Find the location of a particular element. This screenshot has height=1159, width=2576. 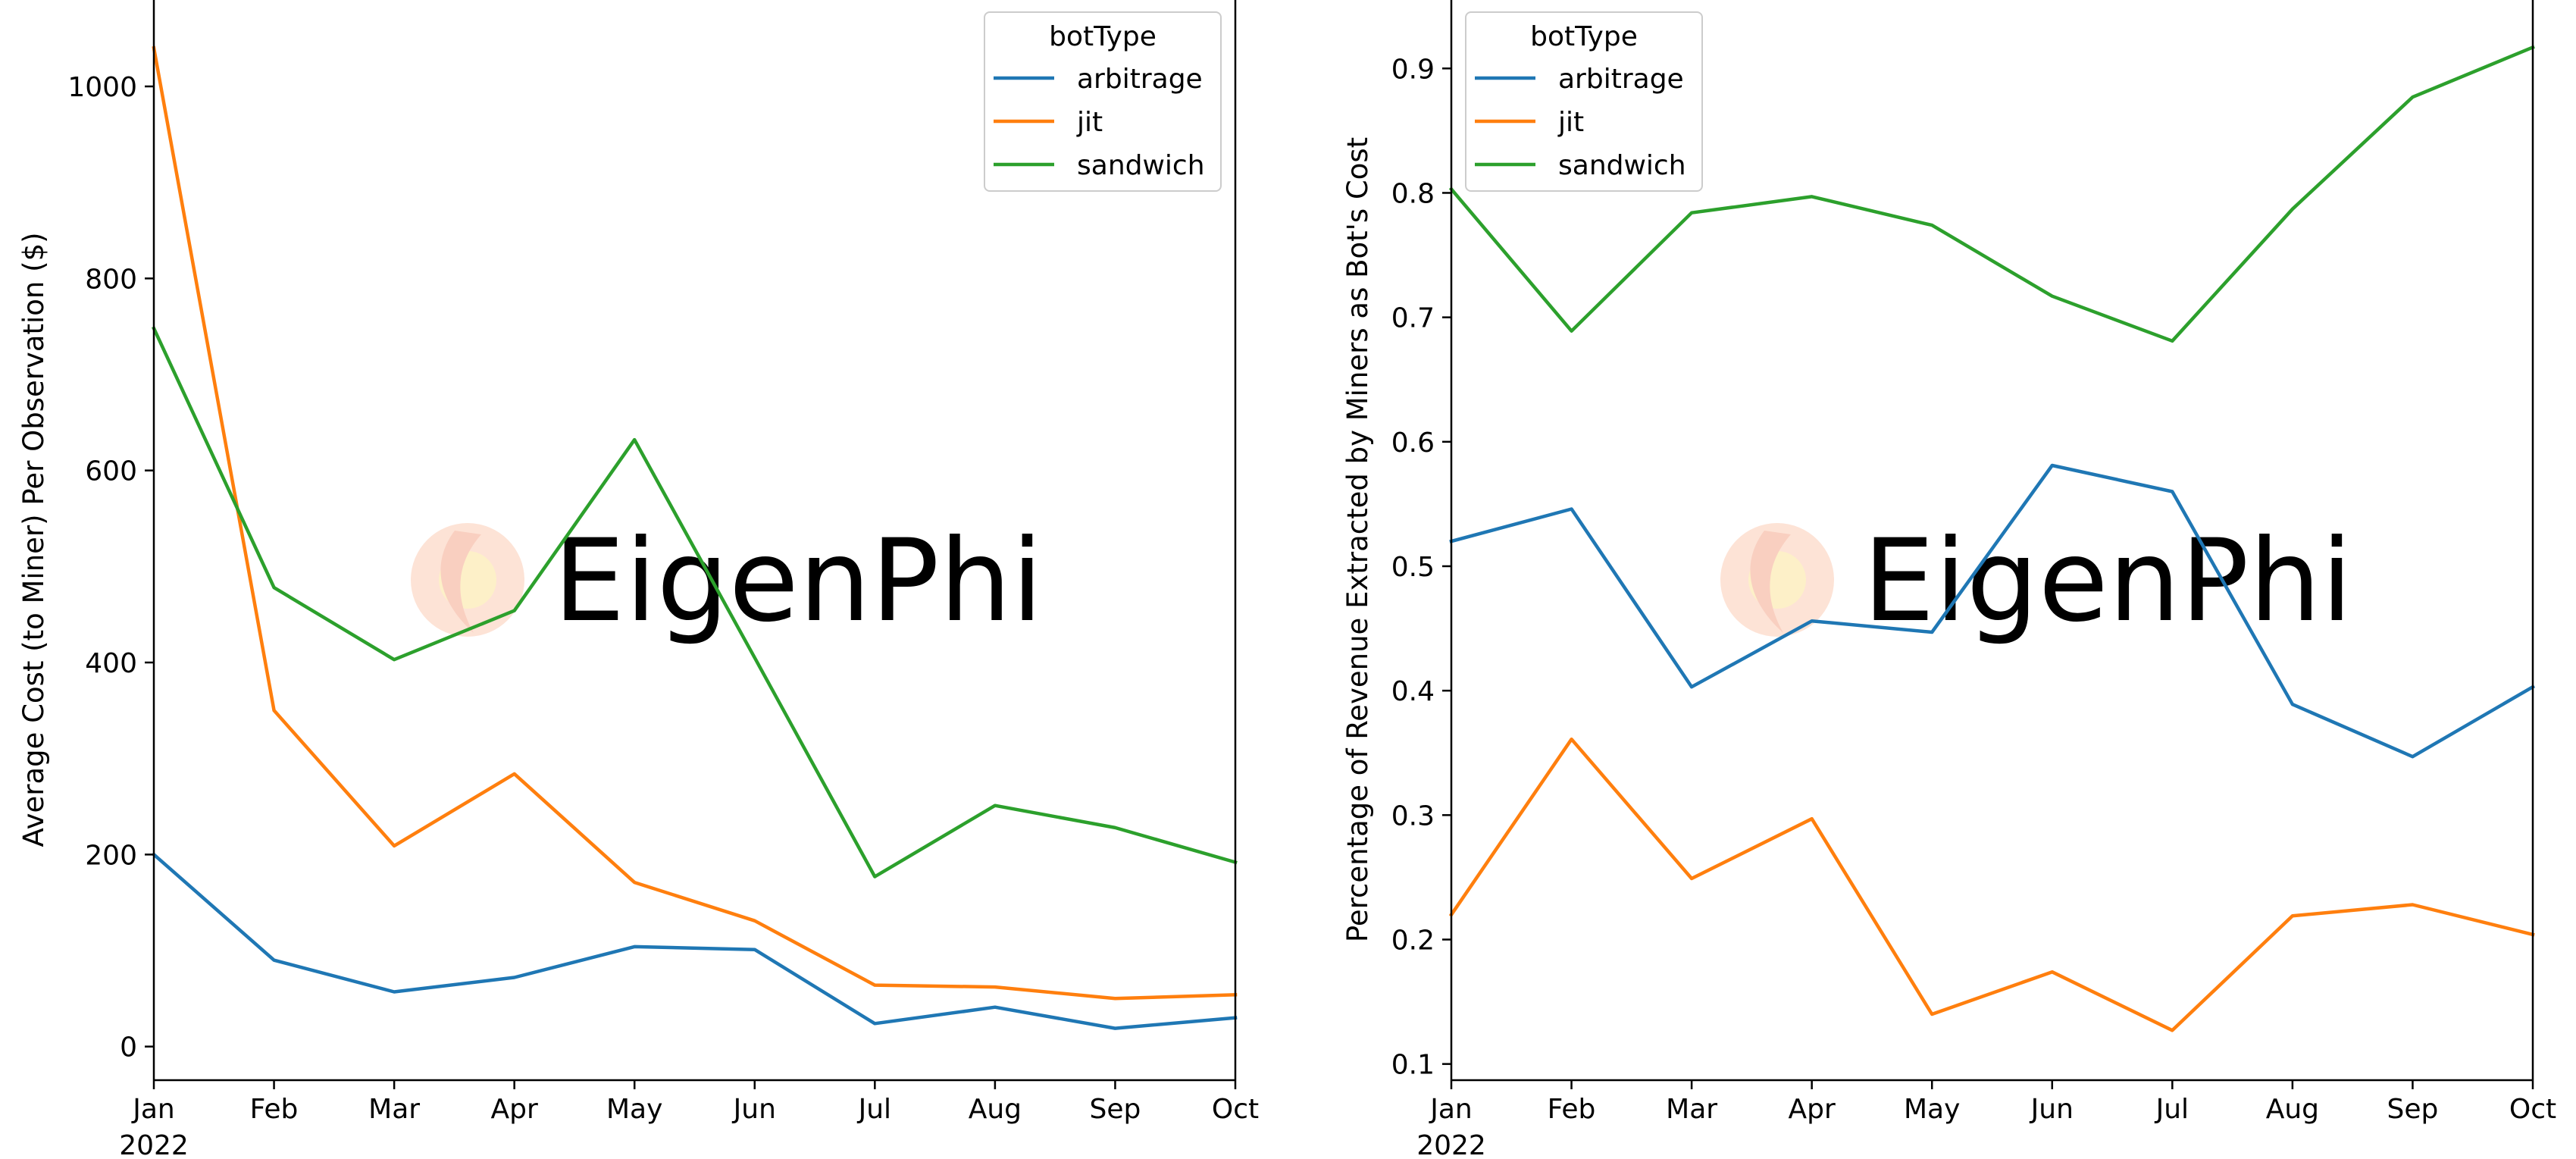

y-tick-label: 0 is located at coordinates (128, 1047).